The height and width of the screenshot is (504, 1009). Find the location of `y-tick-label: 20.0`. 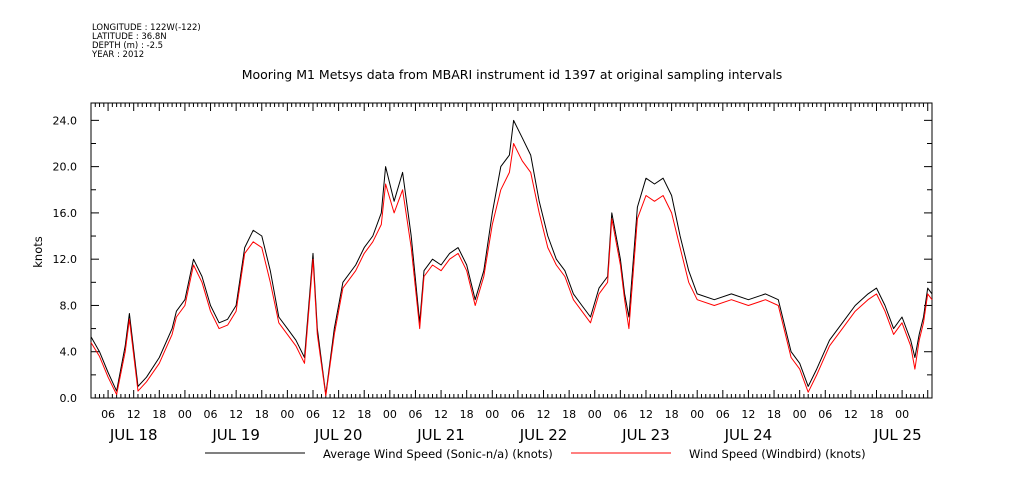

y-tick-label: 20.0 is located at coordinates (65, 167).